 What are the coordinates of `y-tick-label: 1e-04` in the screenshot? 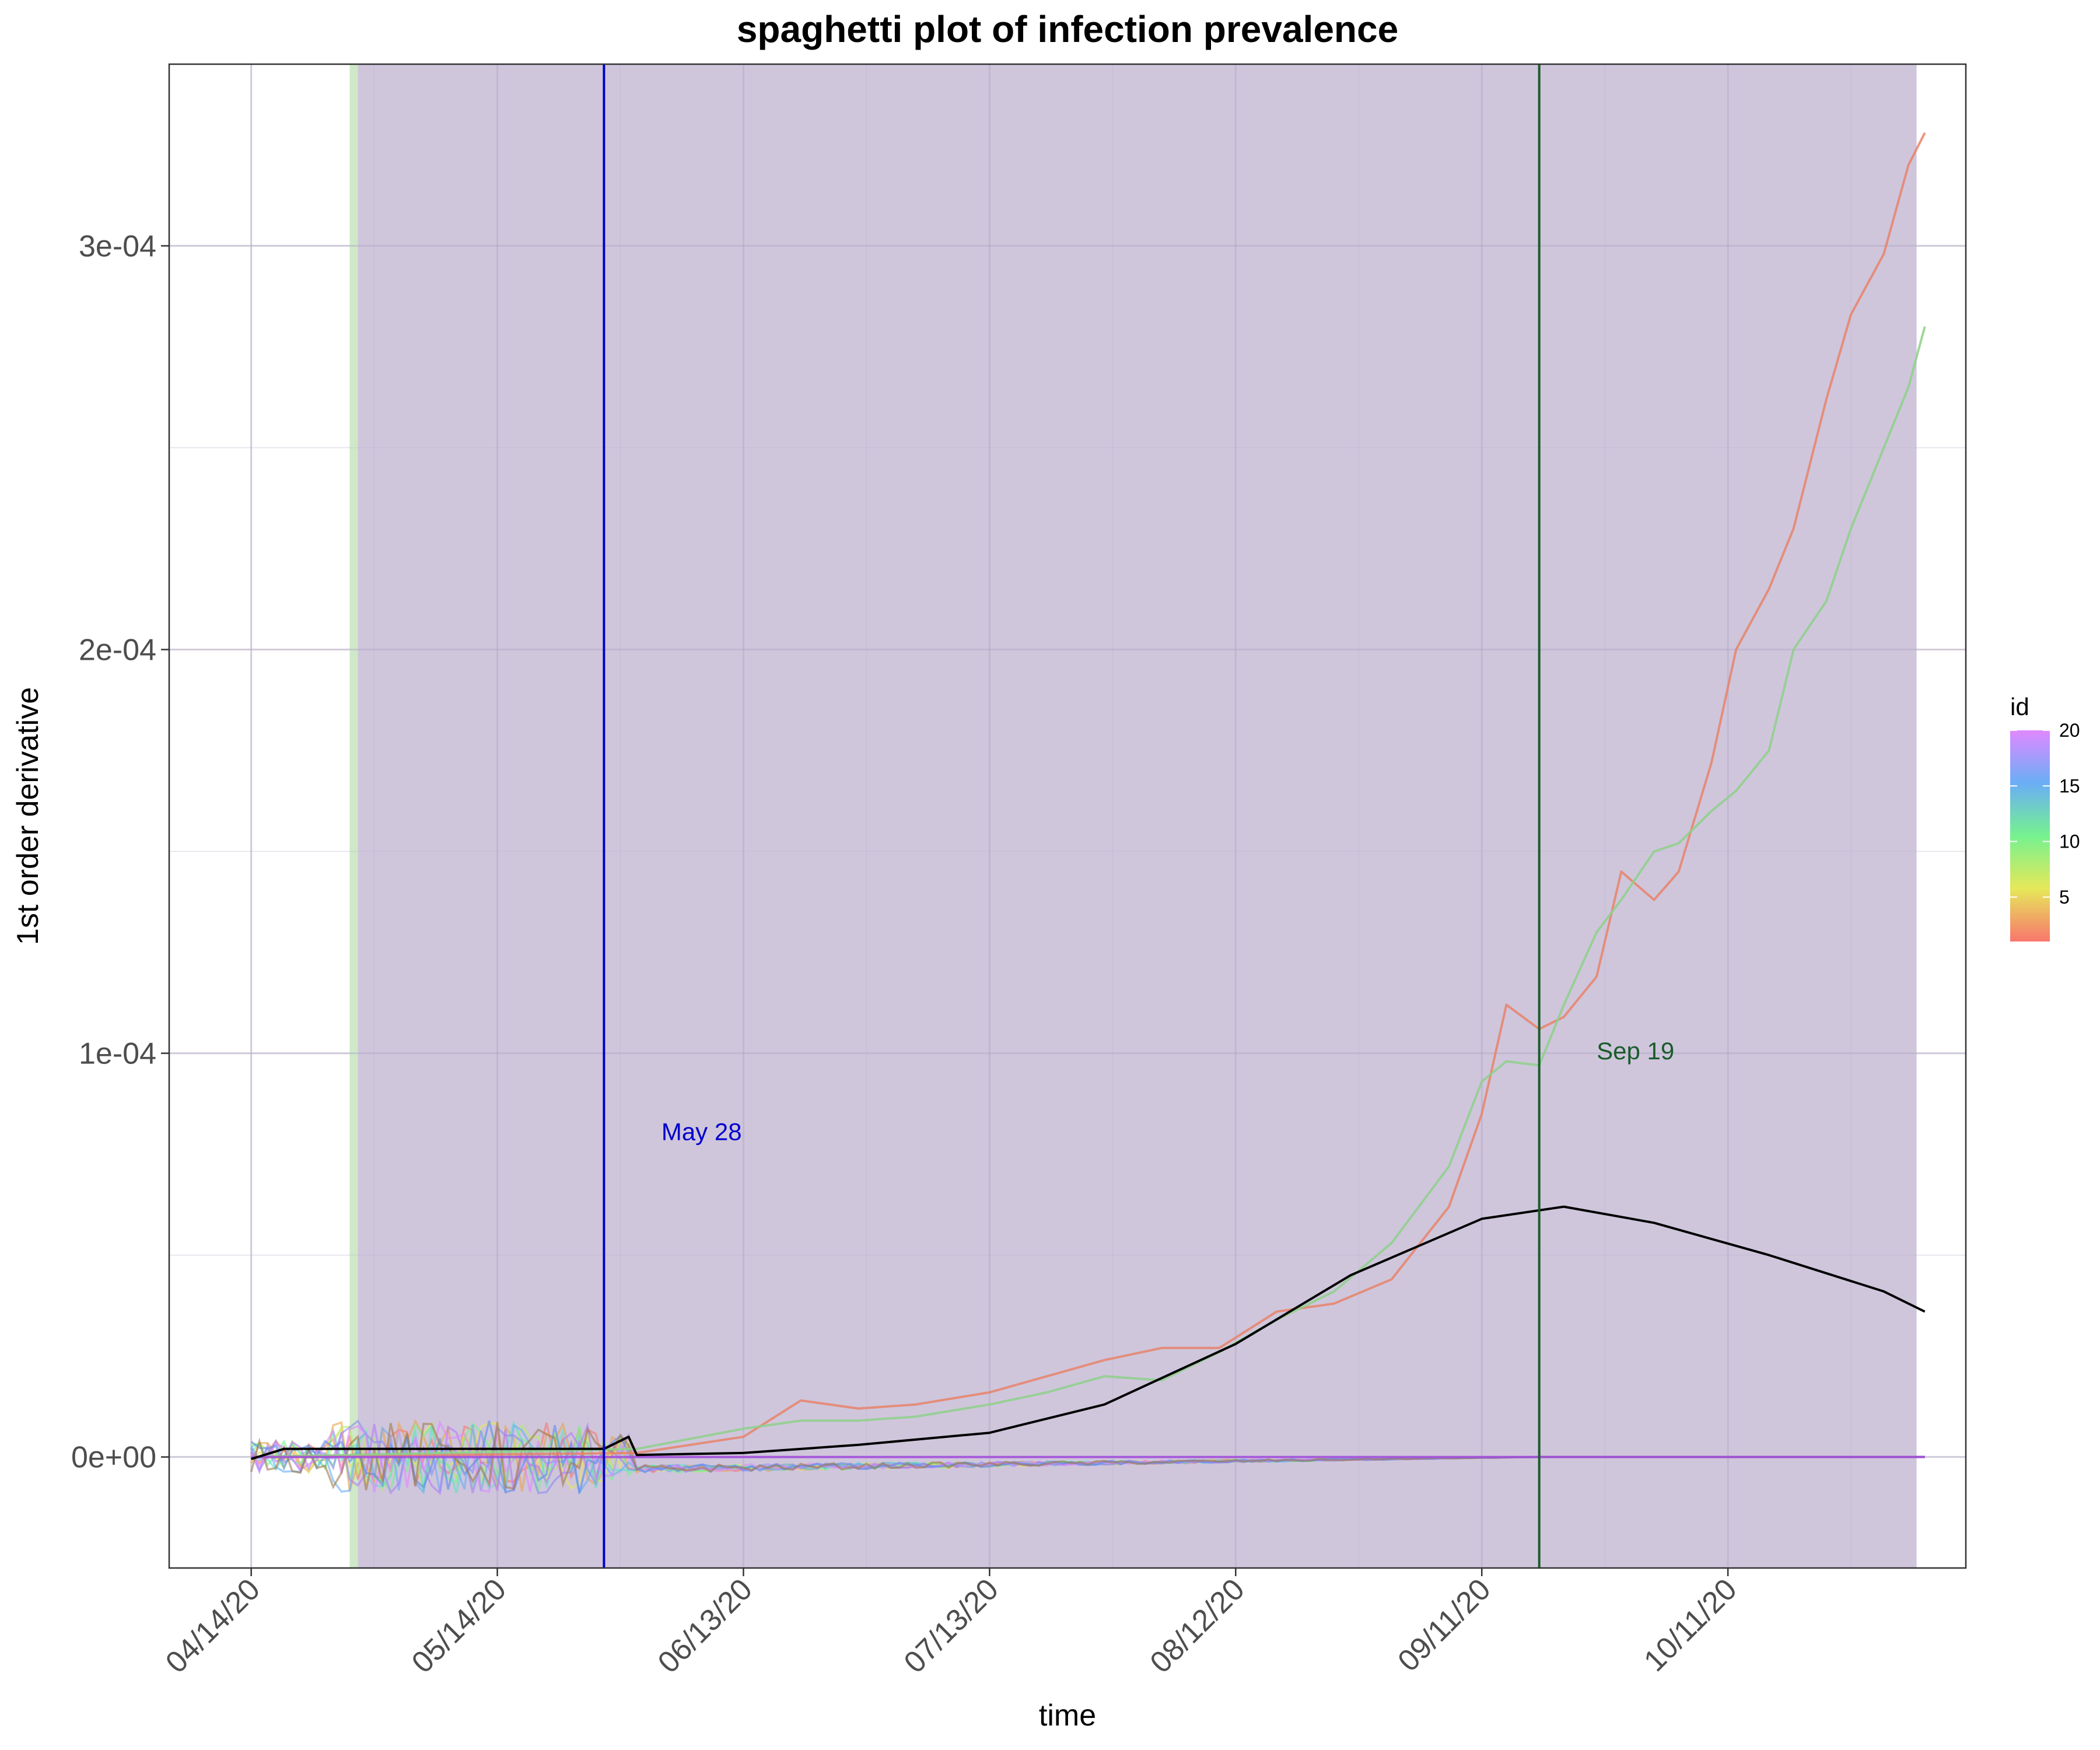 It's located at (117, 1054).